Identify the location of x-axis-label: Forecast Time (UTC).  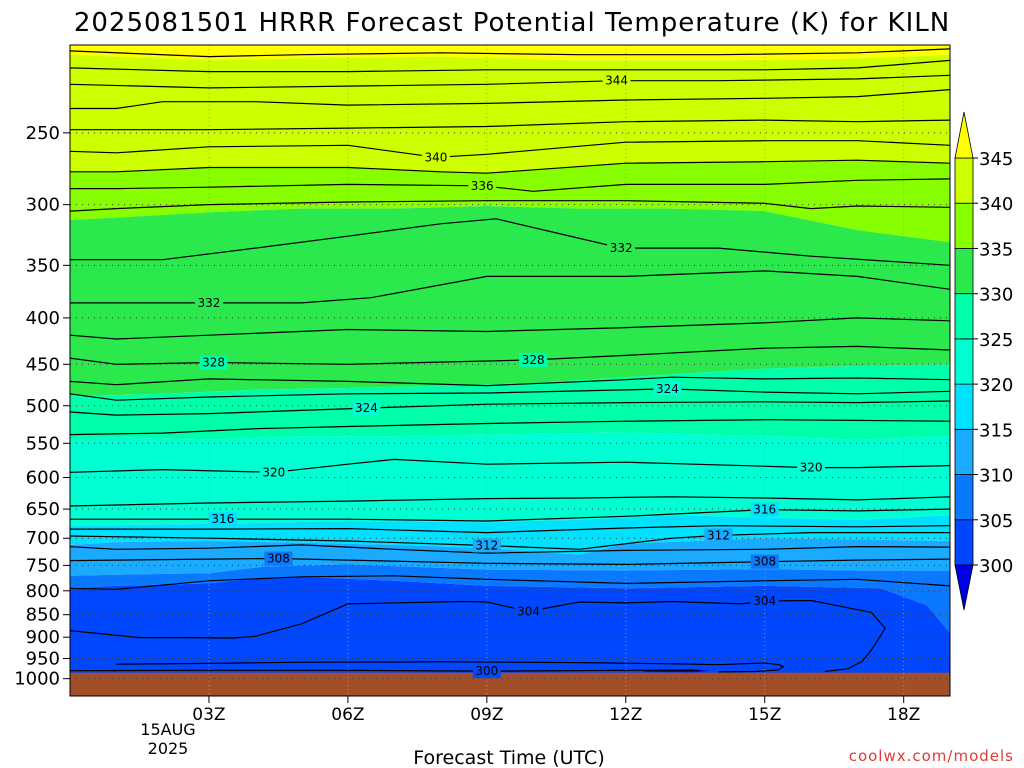
(508, 757).